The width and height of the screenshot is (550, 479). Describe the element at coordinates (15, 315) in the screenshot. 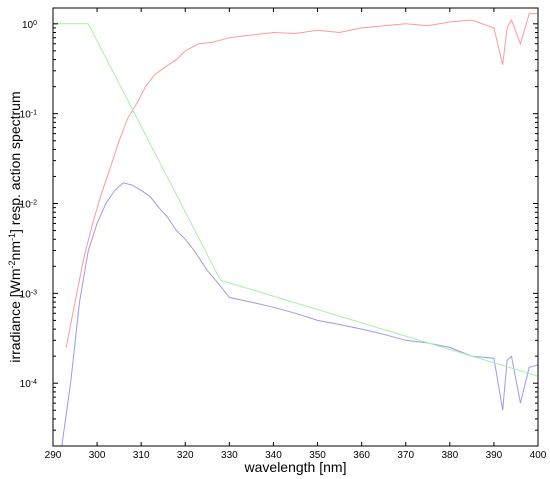

I see `y-axis-label-part: irradiance [Wm` at that location.